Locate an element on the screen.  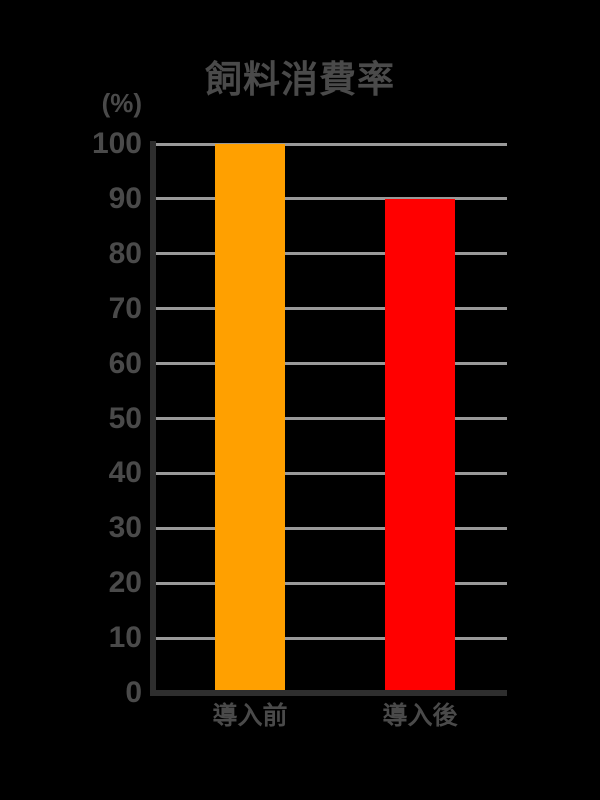
y-tick-label-100: 100 is located at coordinates (116, 143).